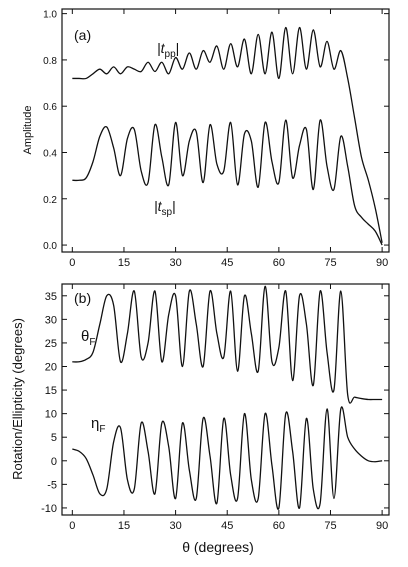 Image resolution: width=408 pixels, height=567 pixels. Describe the element at coordinates (218, 547) in the screenshot. I see `panel-b-xlabel: θ (degrees)` at that location.